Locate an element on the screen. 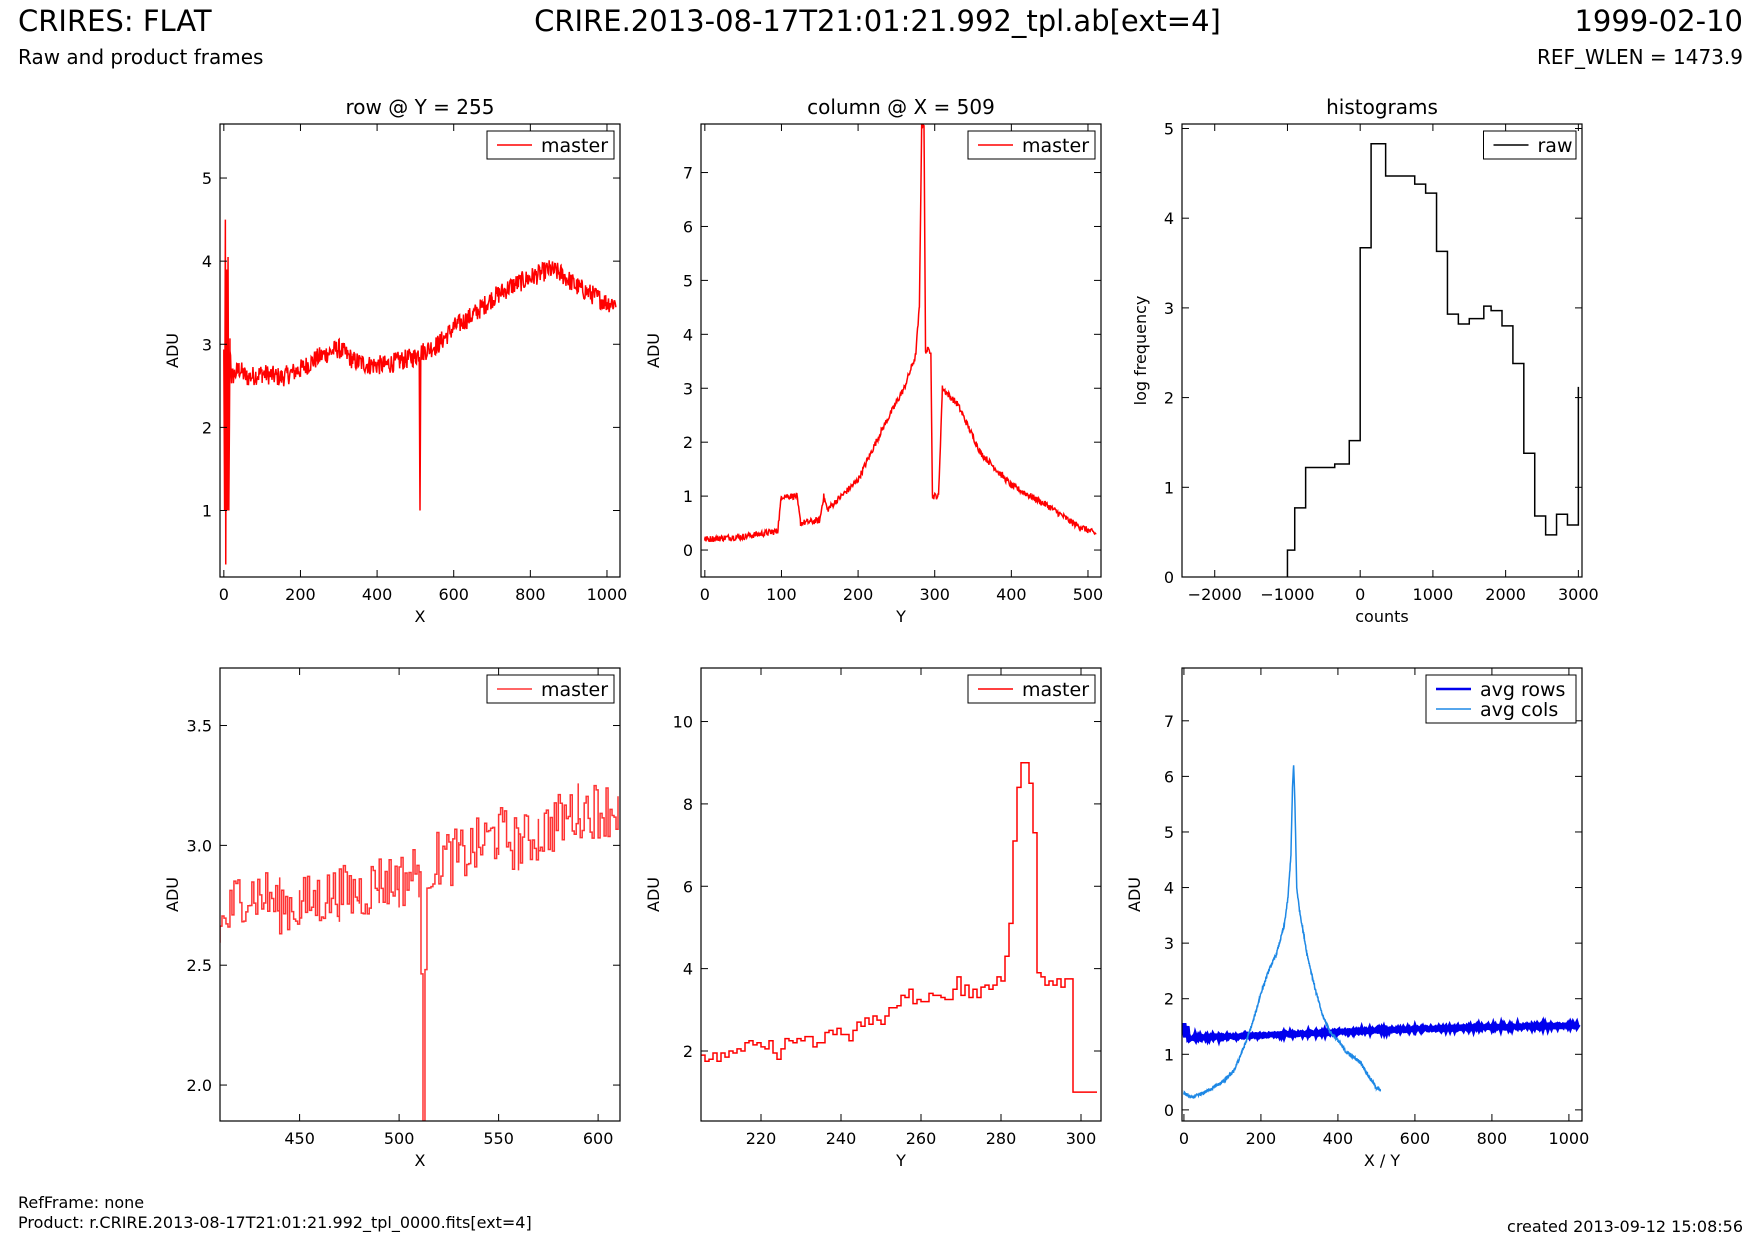 This screenshot has width=1755, height=1245. legend-label: avg rows is located at coordinates (1522, 690).